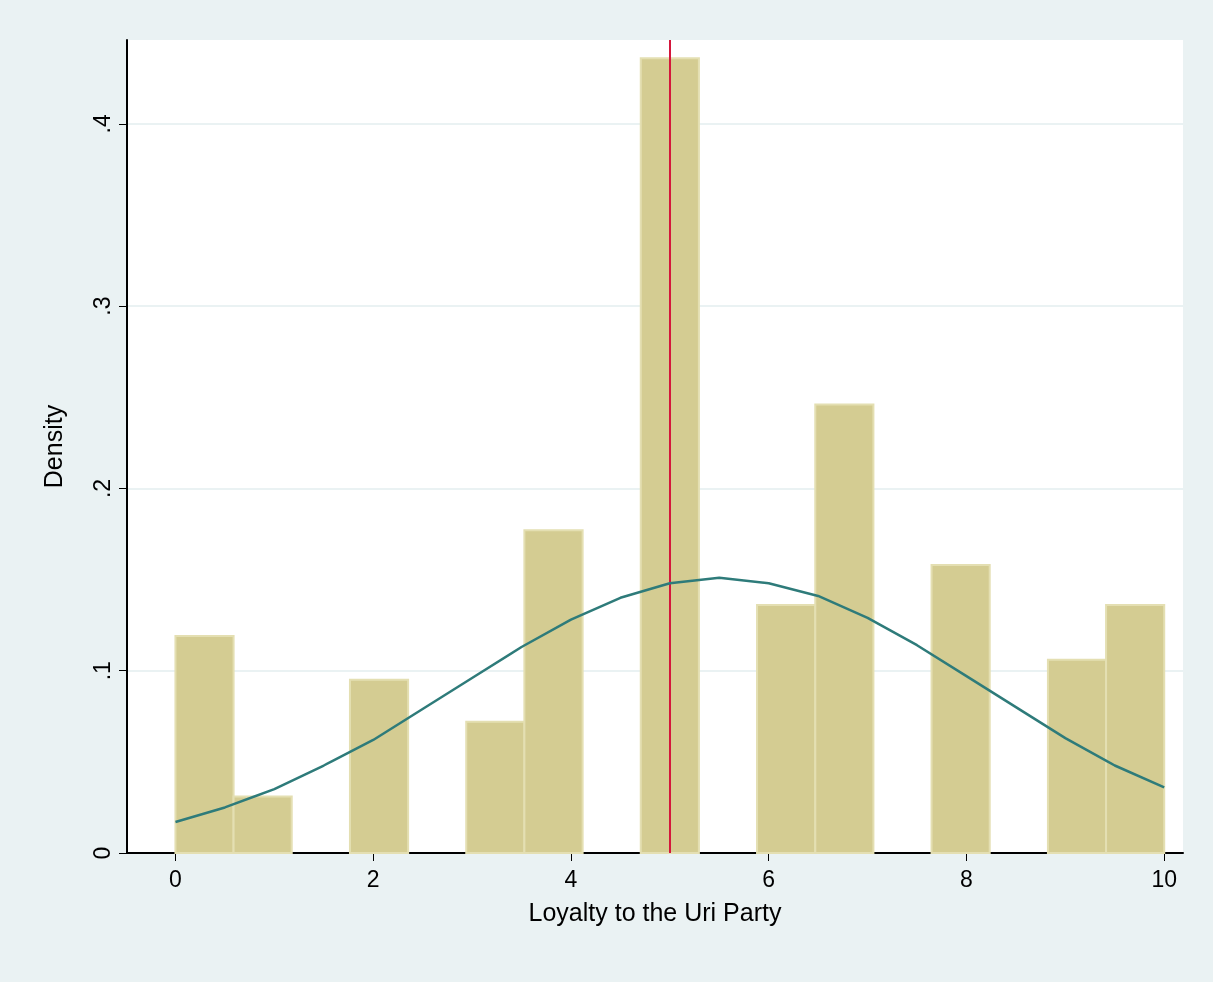 The image size is (1213, 982). Describe the element at coordinates (101, 124) in the screenshot. I see `y-tick-label: .4` at that location.